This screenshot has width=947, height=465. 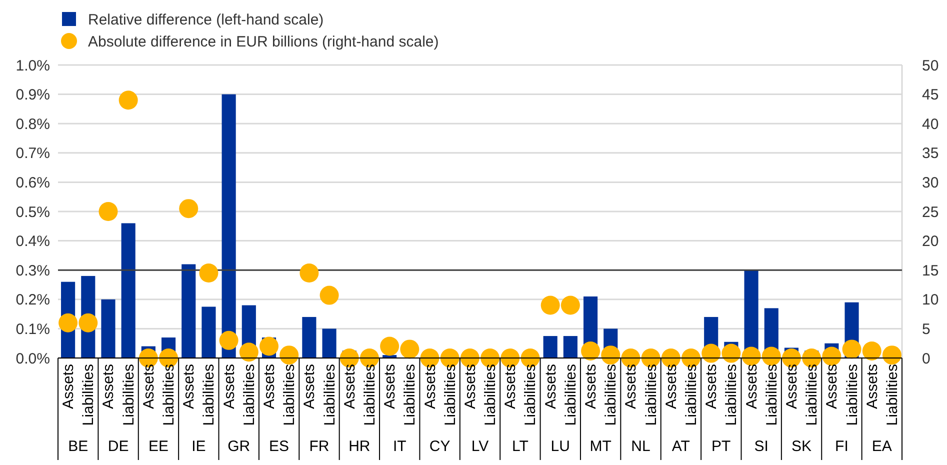 I want to click on y2-tick-label: 25, so click(x=930, y=212).